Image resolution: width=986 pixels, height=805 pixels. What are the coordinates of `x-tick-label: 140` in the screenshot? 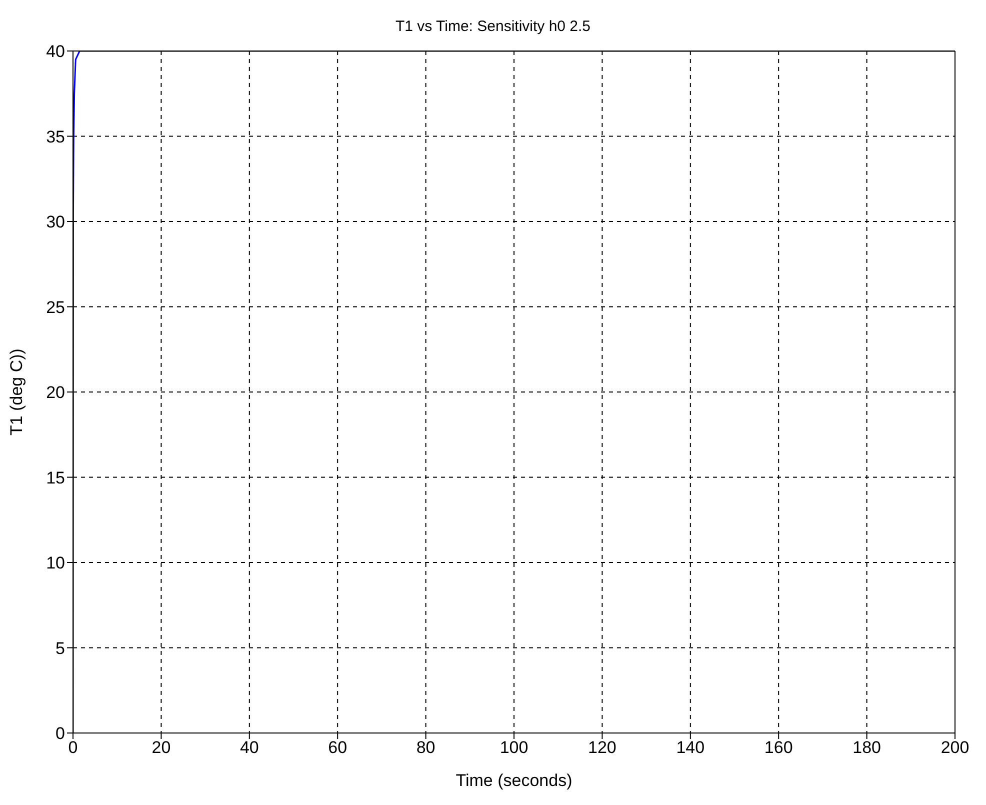 It's located at (690, 748).